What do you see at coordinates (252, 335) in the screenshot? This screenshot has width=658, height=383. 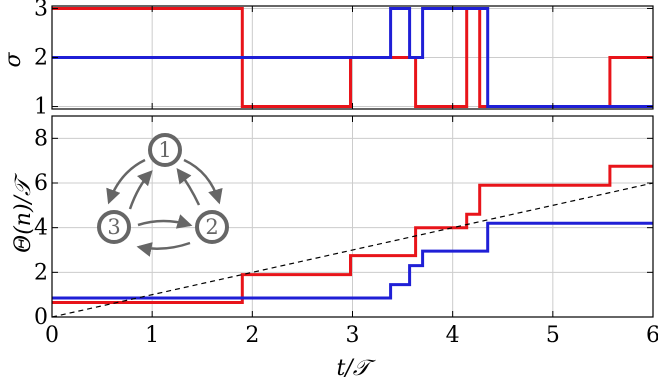 I see `x-tick-label: 2` at bounding box center [252, 335].